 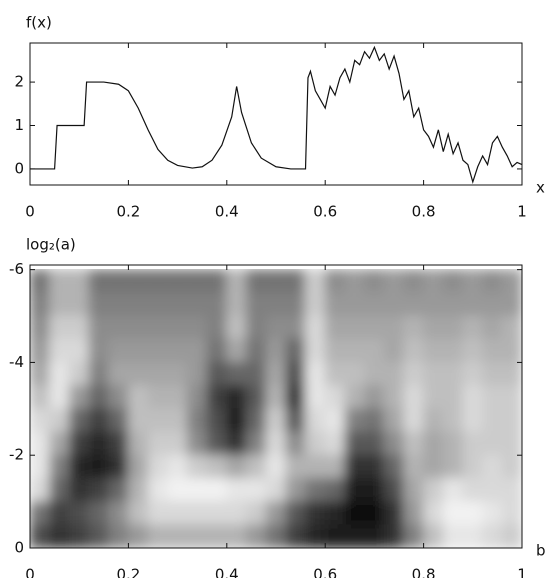 What do you see at coordinates (128, 212) in the screenshot?
I see `x-tick-label: 0.2` at bounding box center [128, 212].